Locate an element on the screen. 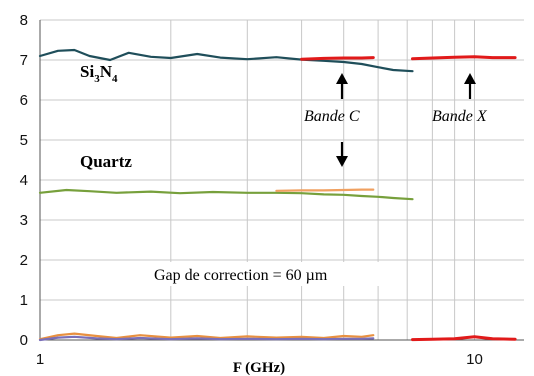  bande-c-up-arrow is located at coordinates (342, 86).